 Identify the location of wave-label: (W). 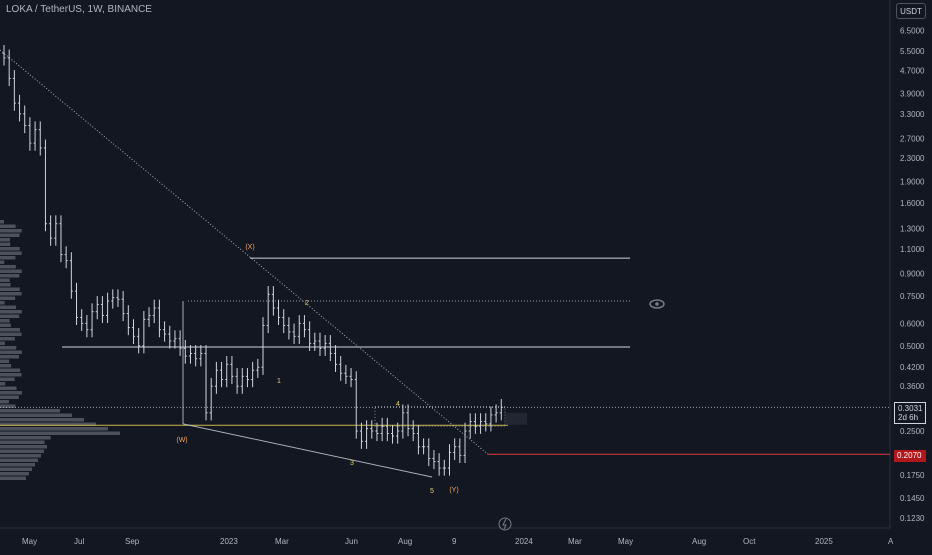
(181, 440).